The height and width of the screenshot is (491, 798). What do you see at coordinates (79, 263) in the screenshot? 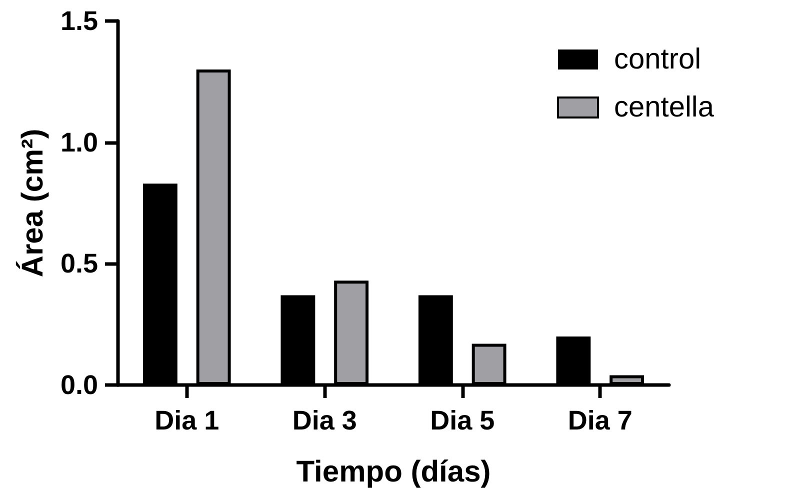
I see `y-tick-label: 0.5` at bounding box center [79, 263].